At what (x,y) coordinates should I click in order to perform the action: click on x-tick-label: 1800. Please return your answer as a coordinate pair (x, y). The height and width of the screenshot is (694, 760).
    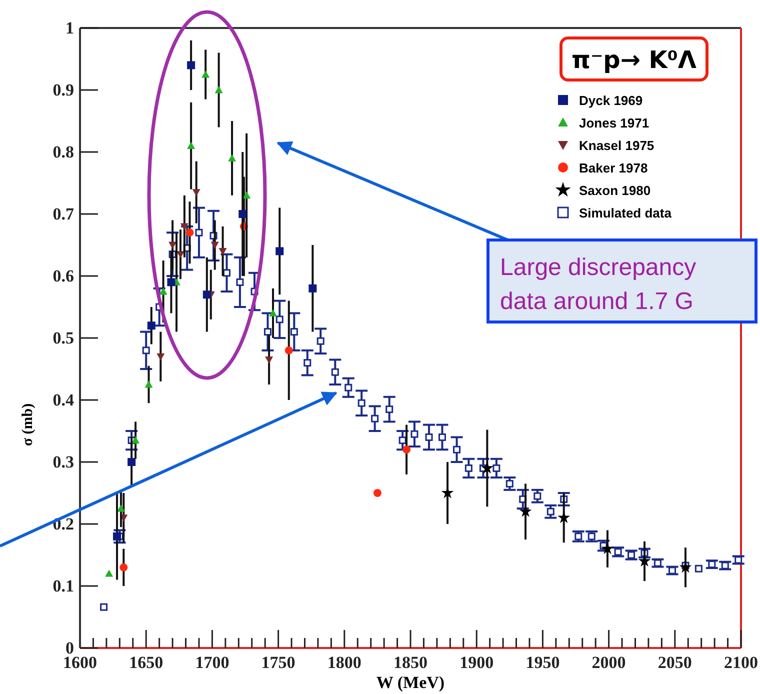
    Looking at the image, I should click on (344, 662).